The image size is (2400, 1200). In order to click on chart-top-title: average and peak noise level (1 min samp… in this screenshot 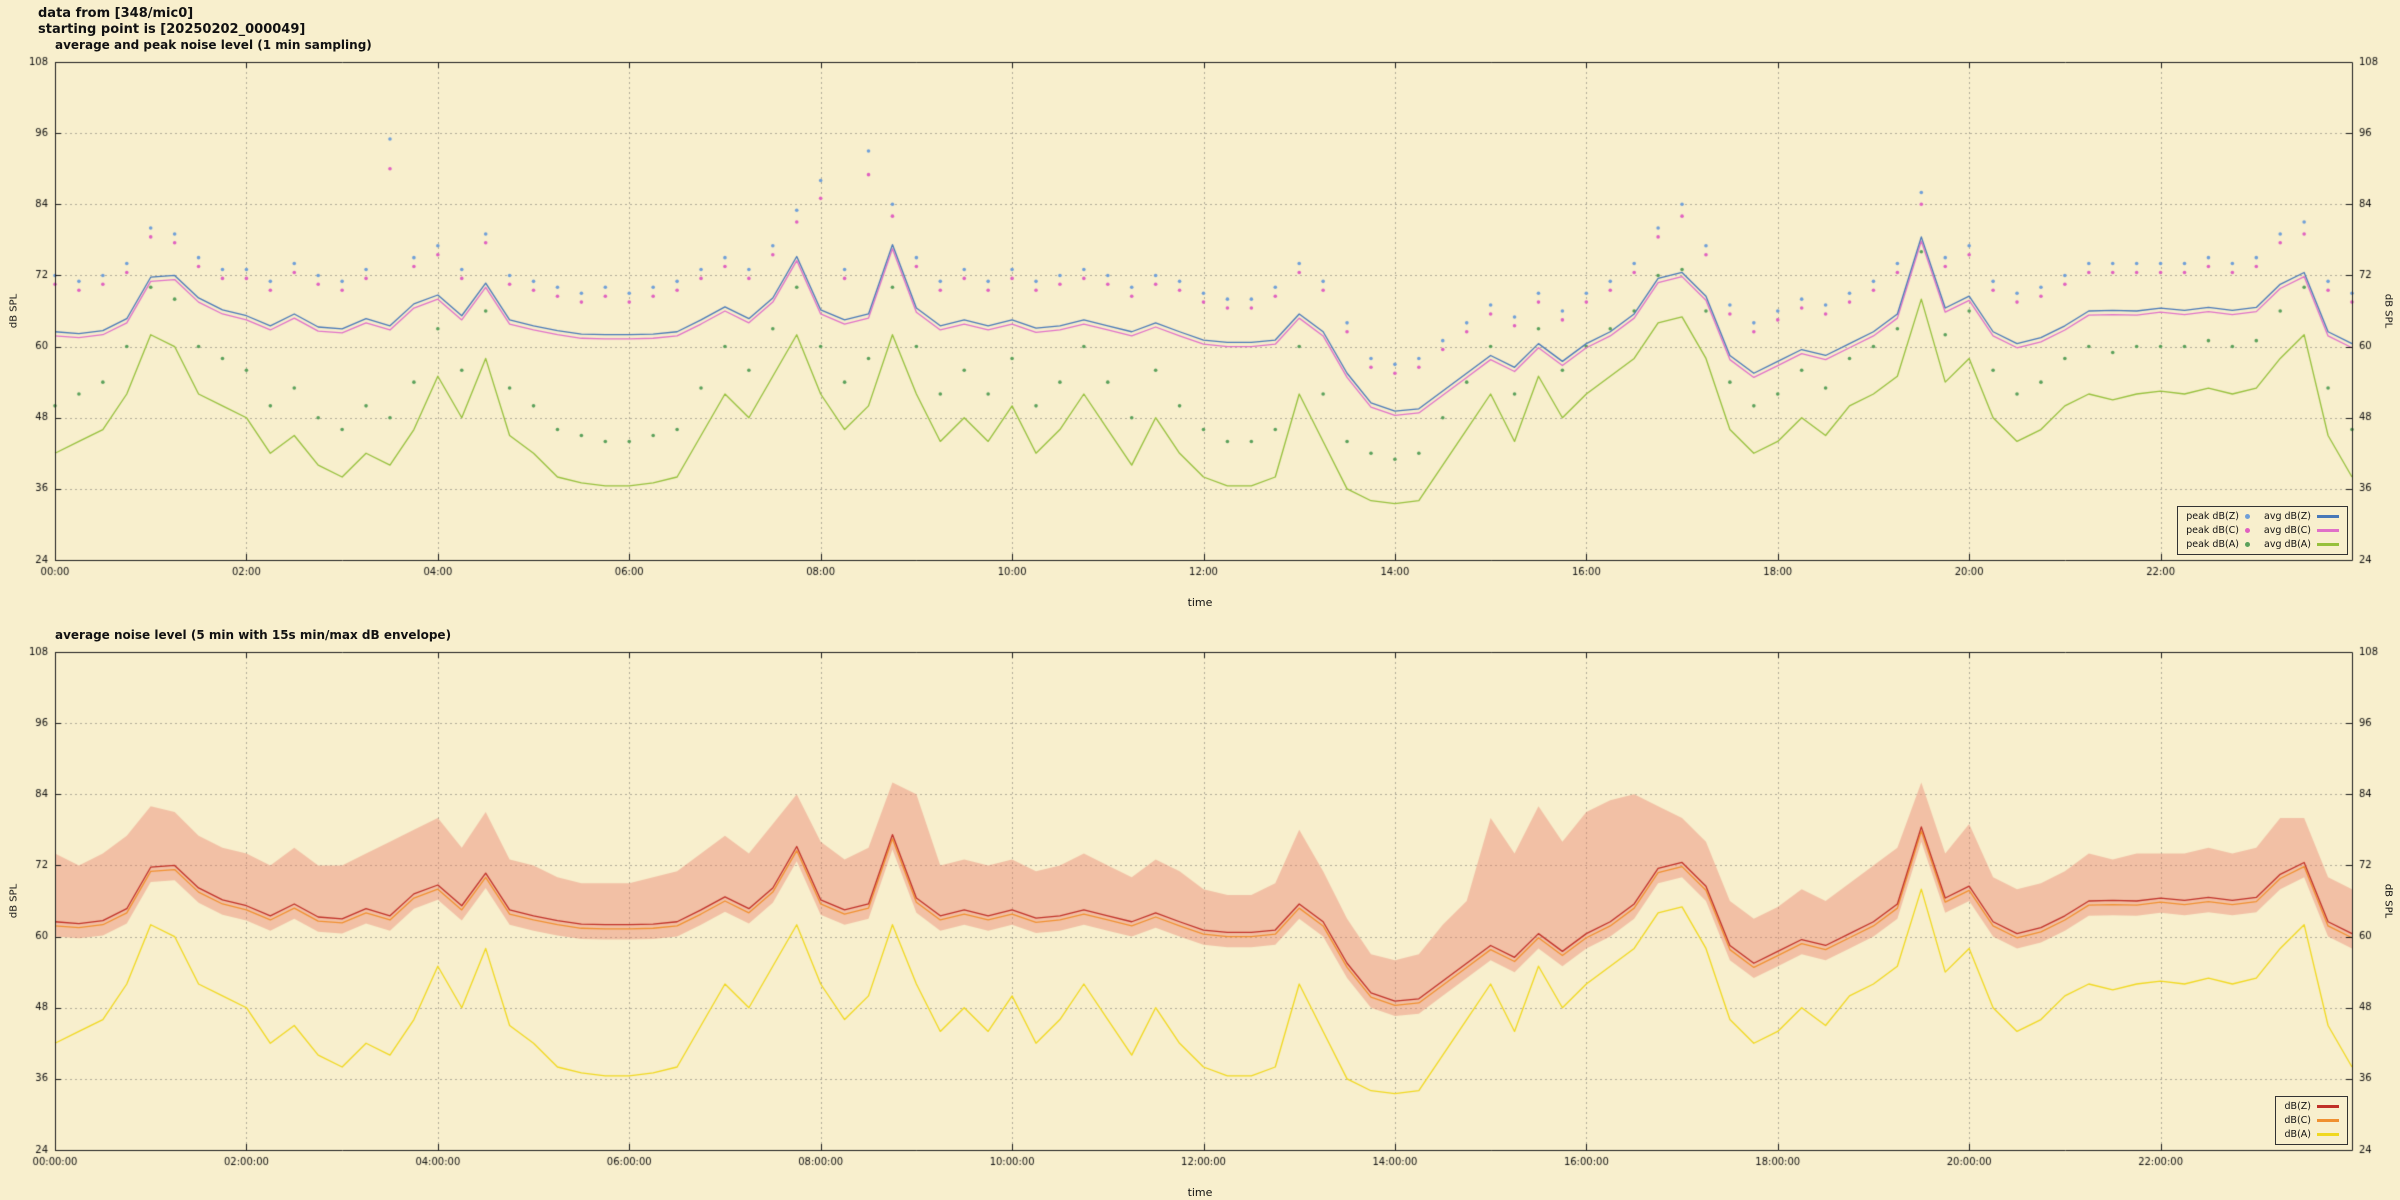, I will do `click(213, 45)`.